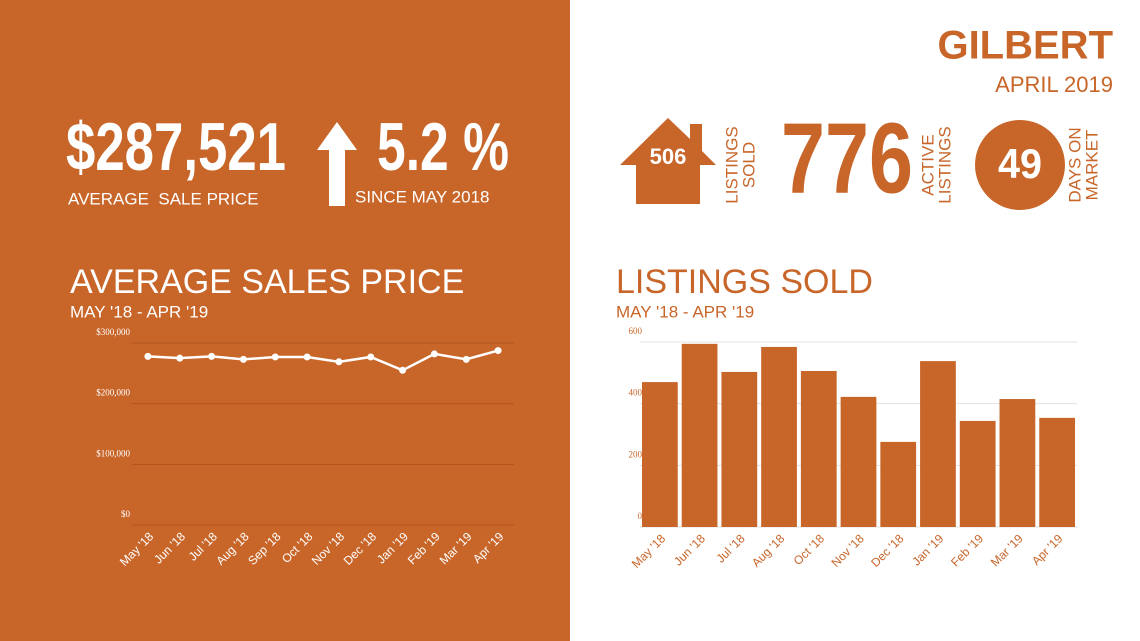 This screenshot has width=1140, height=641. What do you see at coordinates (113, 393) in the screenshot?
I see `y-tick-label: $200,000` at bounding box center [113, 393].